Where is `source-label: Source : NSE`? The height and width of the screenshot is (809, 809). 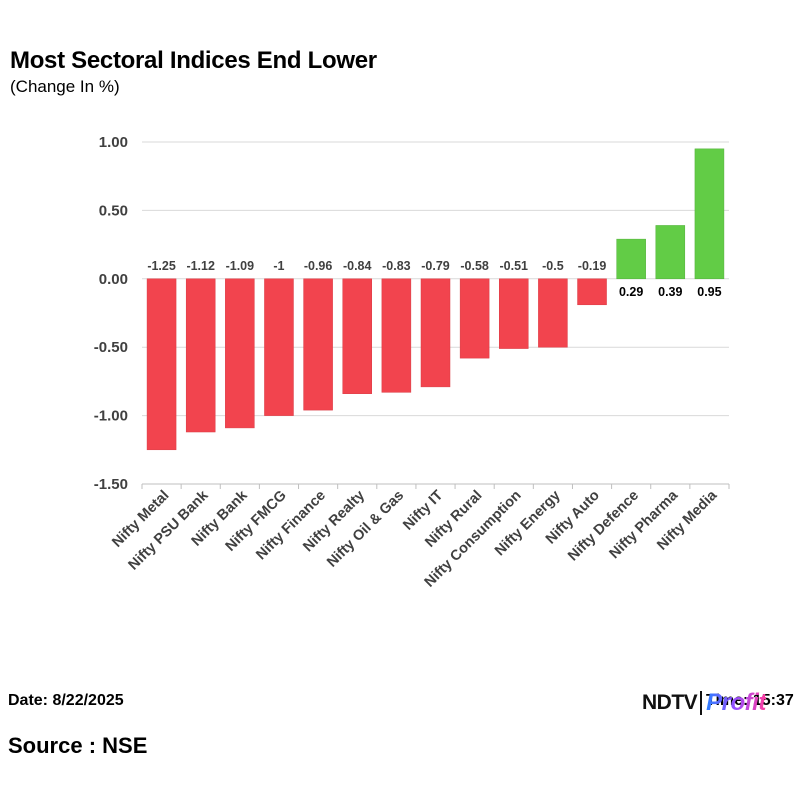
source-label: Source : NSE is located at coordinates (78, 745).